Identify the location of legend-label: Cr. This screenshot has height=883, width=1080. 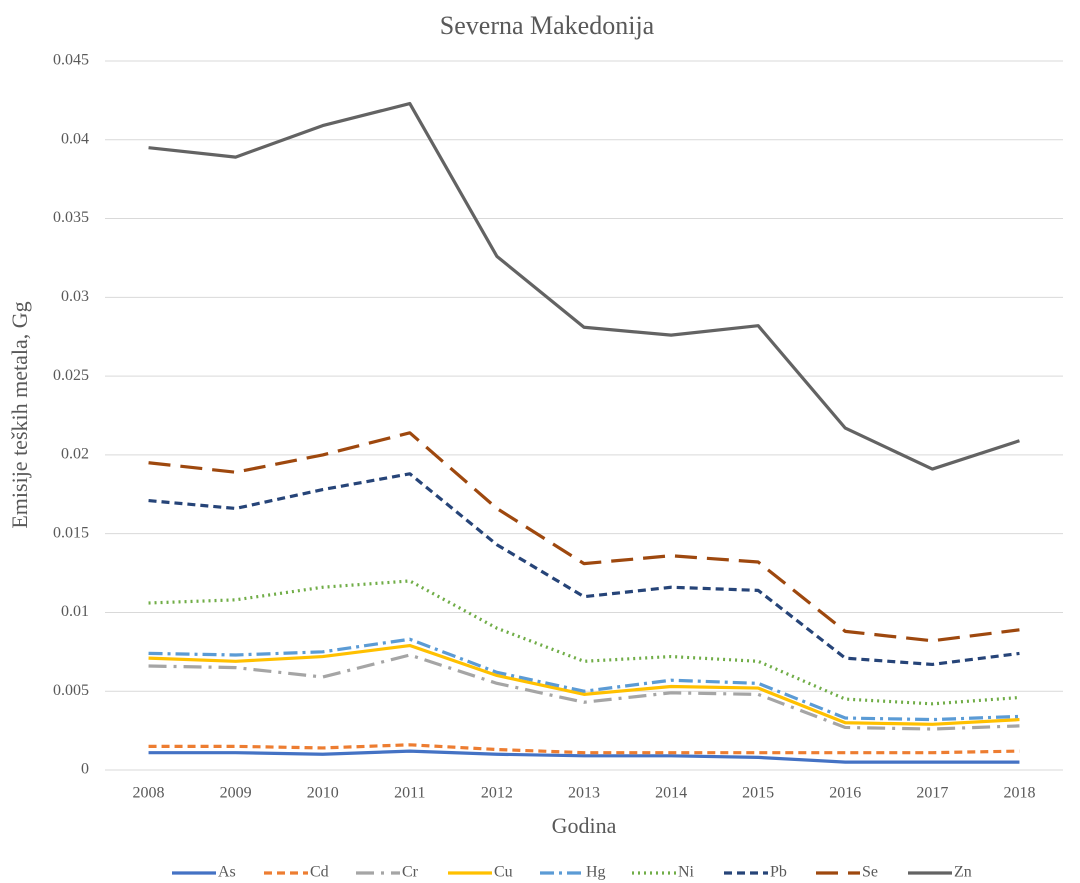
(410, 872).